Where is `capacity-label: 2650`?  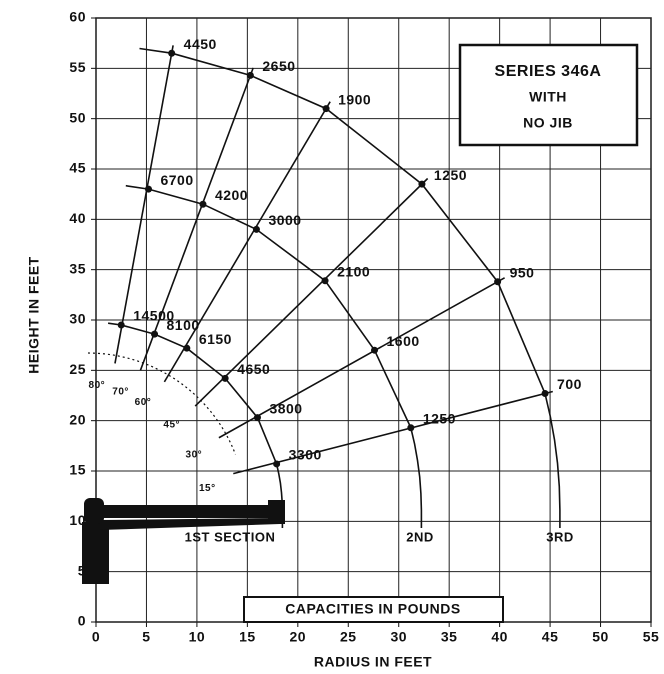
capacity-label: 2650 is located at coordinates (278, 66).